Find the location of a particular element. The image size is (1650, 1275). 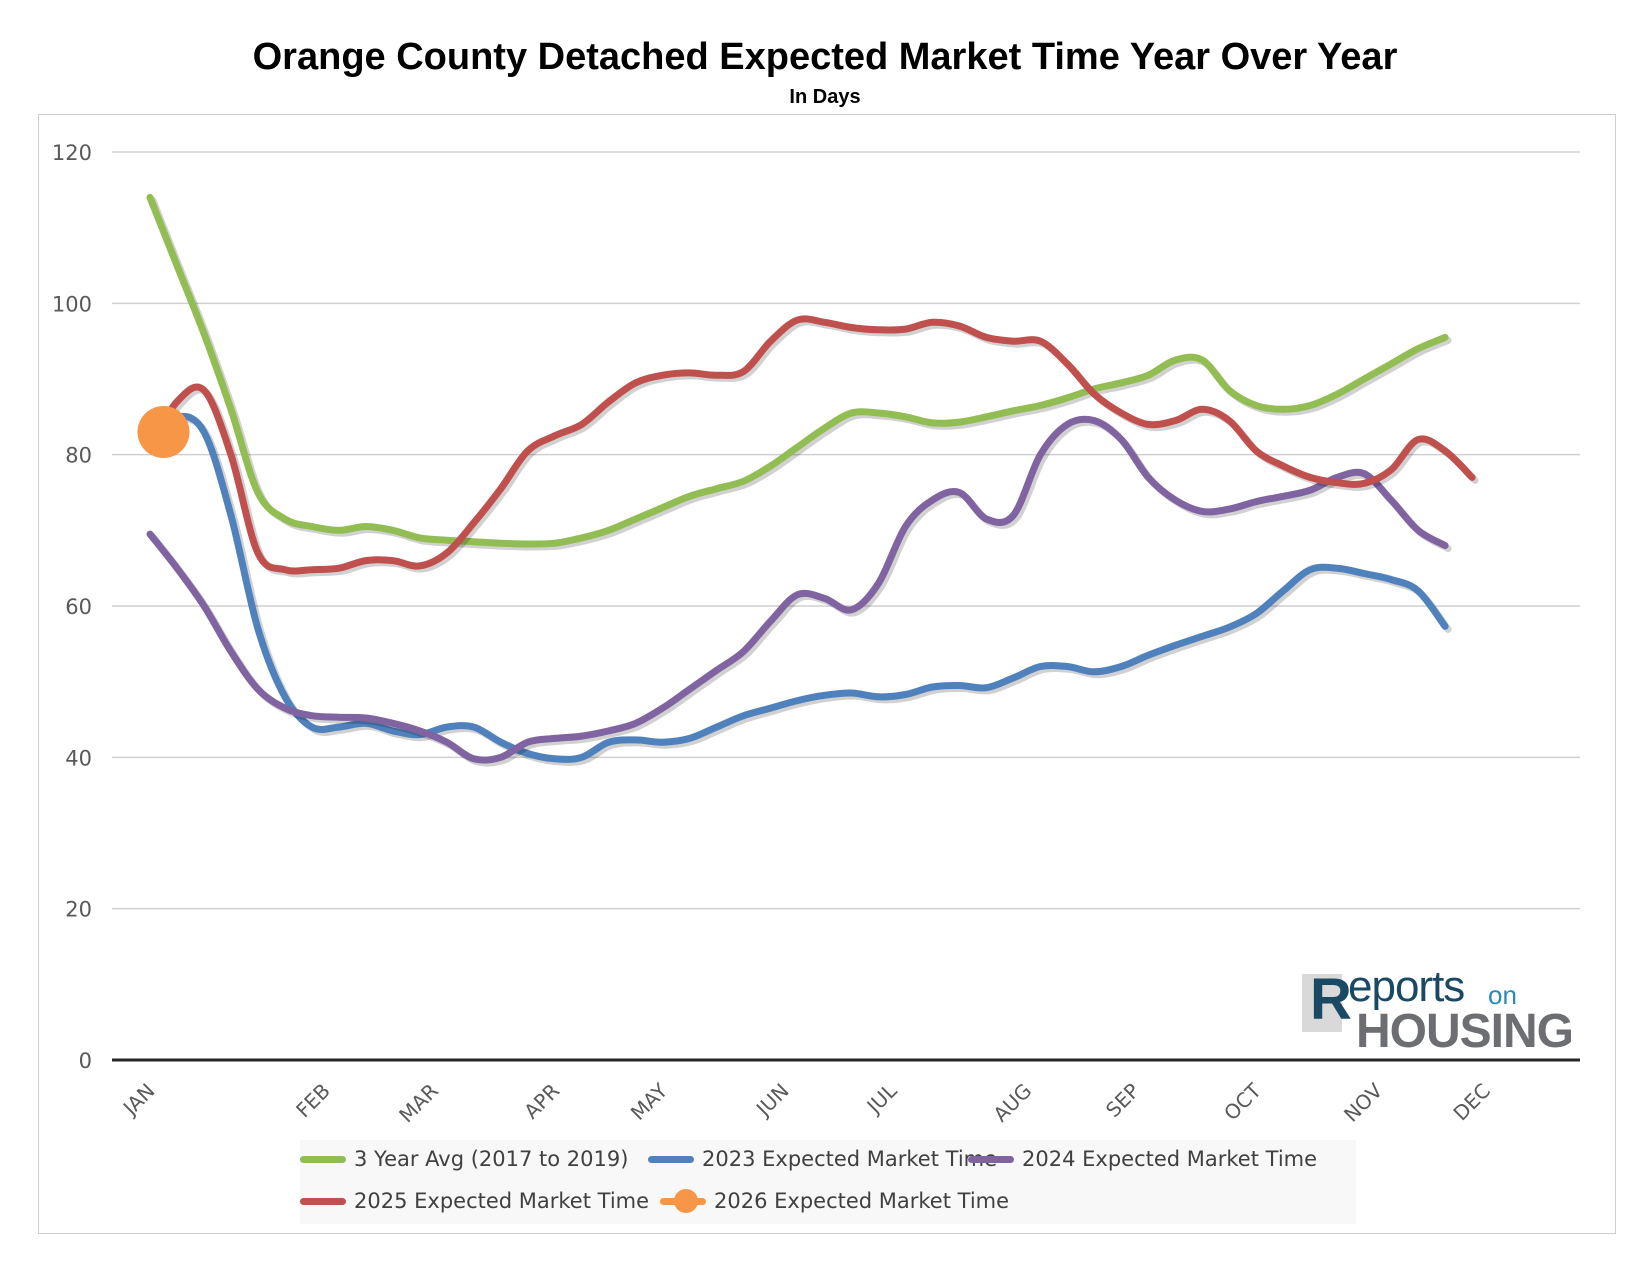

legend-label: 2026 Expected Market Time is located at coordinates (862, 1201).